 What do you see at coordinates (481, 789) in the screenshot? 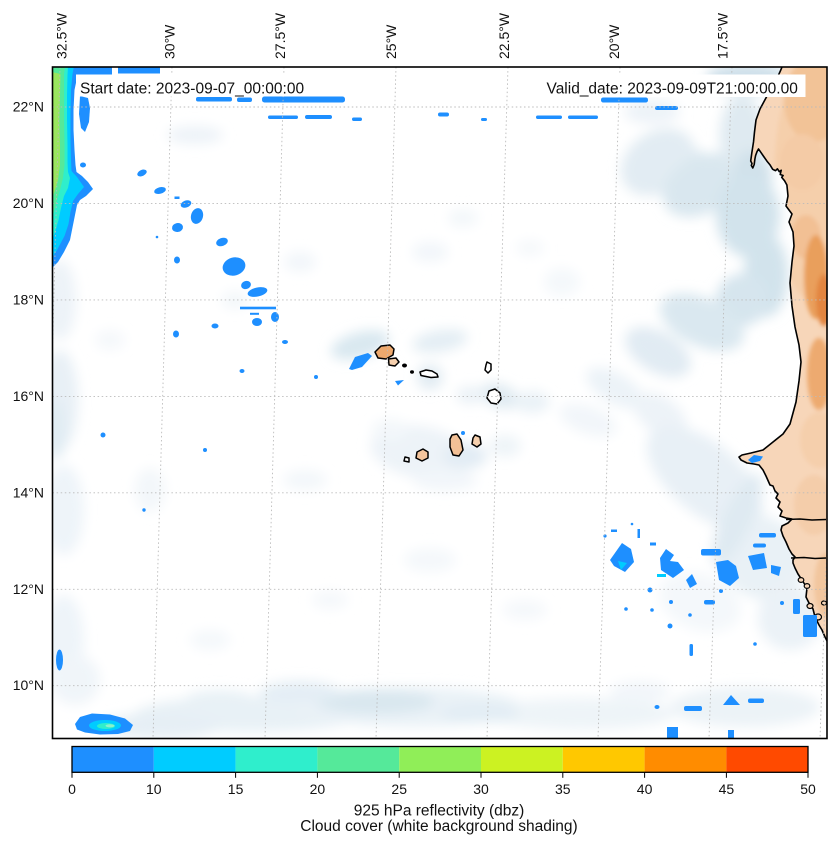
I see `svg-text: 30` at bounding box center [481, 789].